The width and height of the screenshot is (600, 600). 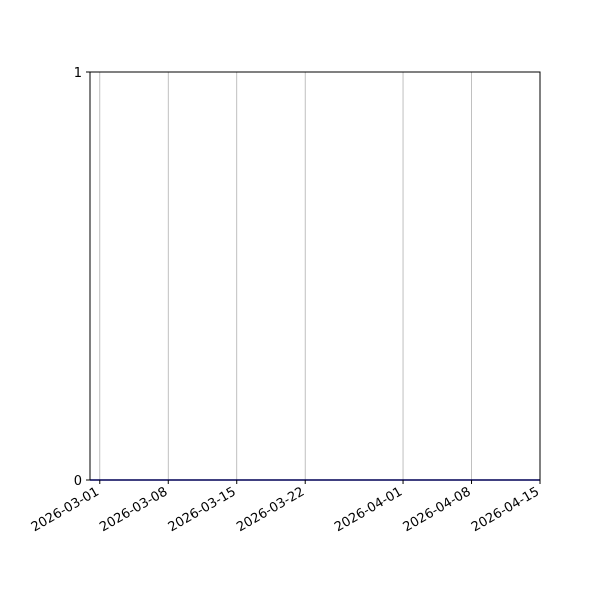 I want to click on x-tick-label: 2026-03-01, so click(x=65, y=509).